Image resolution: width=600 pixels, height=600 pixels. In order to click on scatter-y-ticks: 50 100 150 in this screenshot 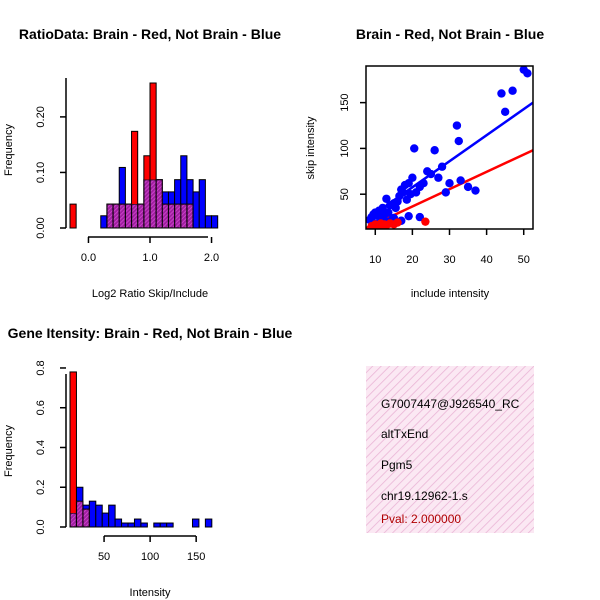, I will do `click(352, 146)`.